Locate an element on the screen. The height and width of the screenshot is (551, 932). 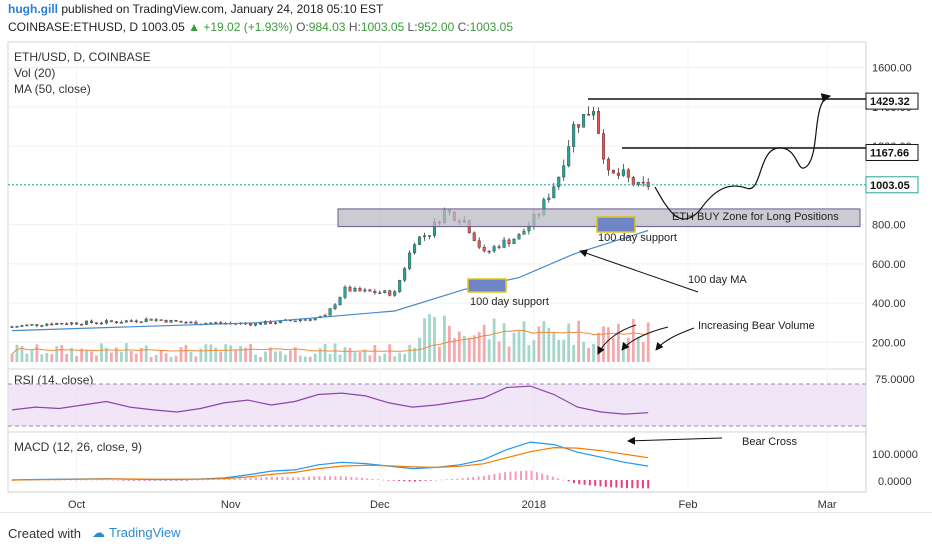
low-value: 952.00 is located at coordinates (436, 27).